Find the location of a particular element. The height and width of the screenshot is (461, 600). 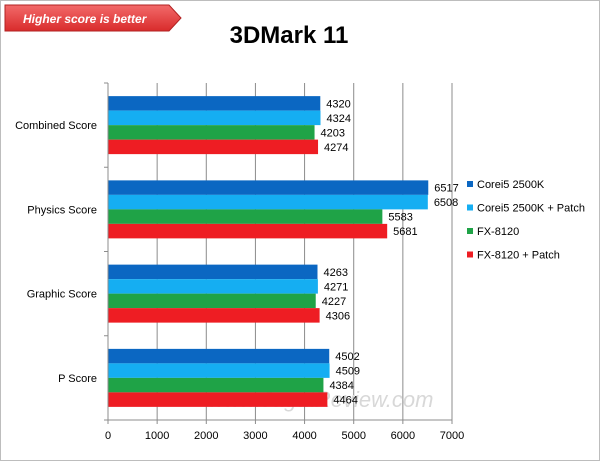

data-label: 4384 is located at coordinates (341, 386).